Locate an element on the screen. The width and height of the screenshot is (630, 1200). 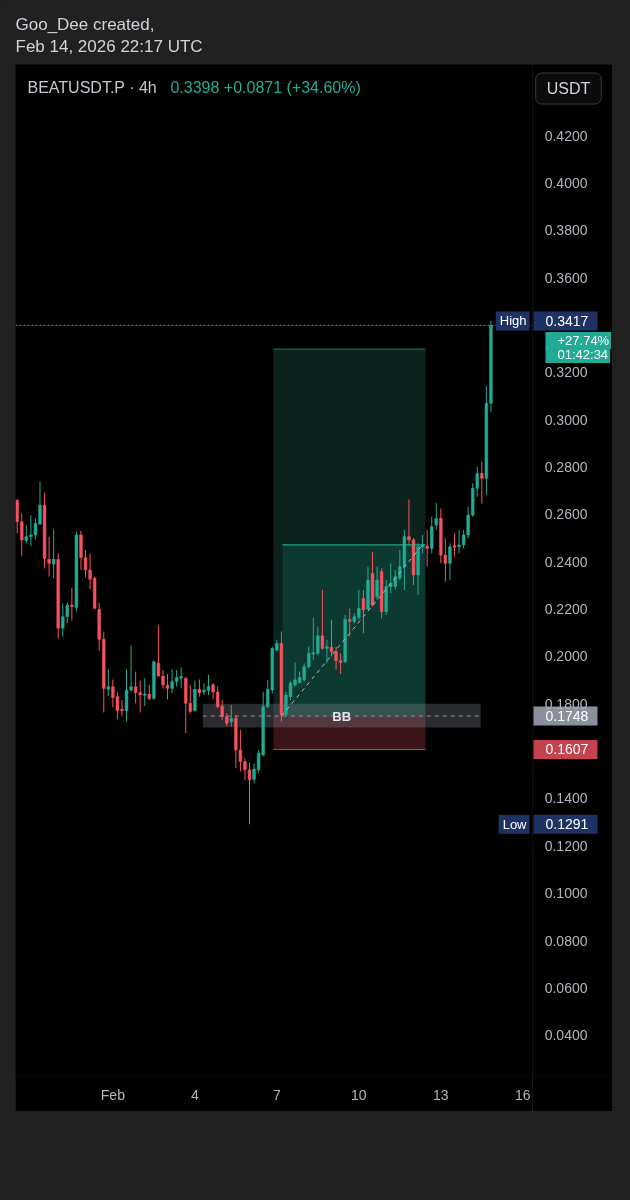
y-tick-label: 0.2000 is located at coordinates (566, 656).